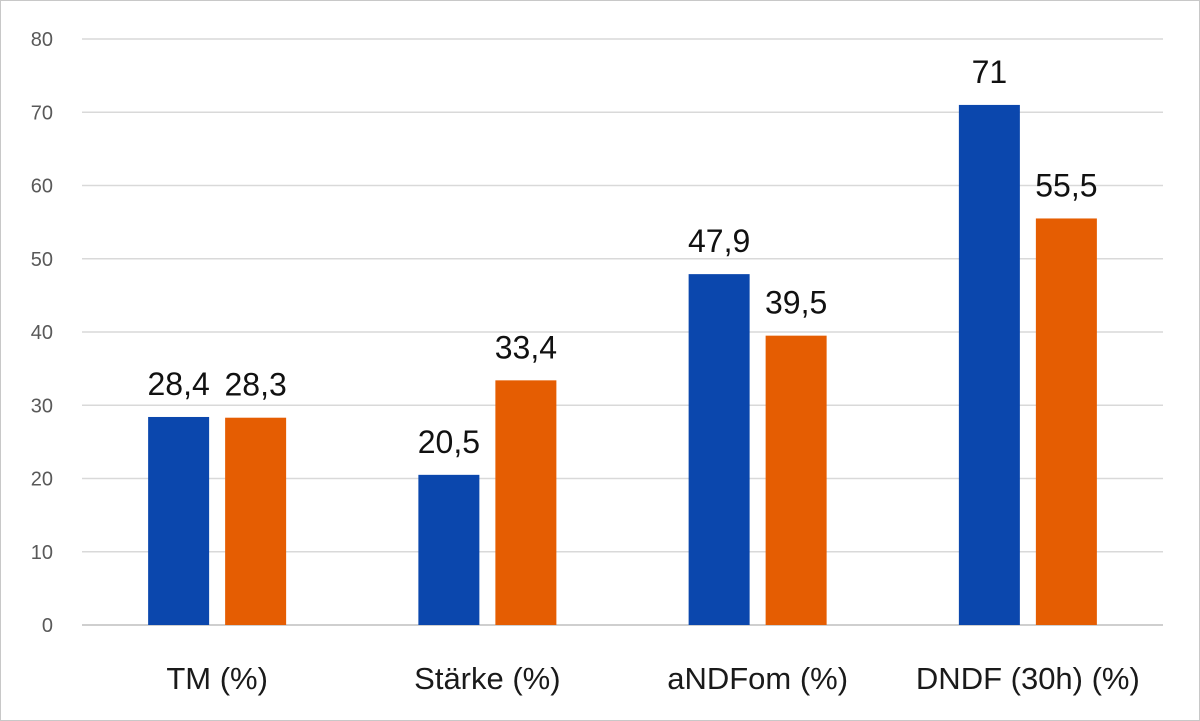 The height and width of the screenshot is (721, 1200). Describe the element at coordinates (757, 678) in the screenshot. I see `category-label: aNDFom (%)` at that location.